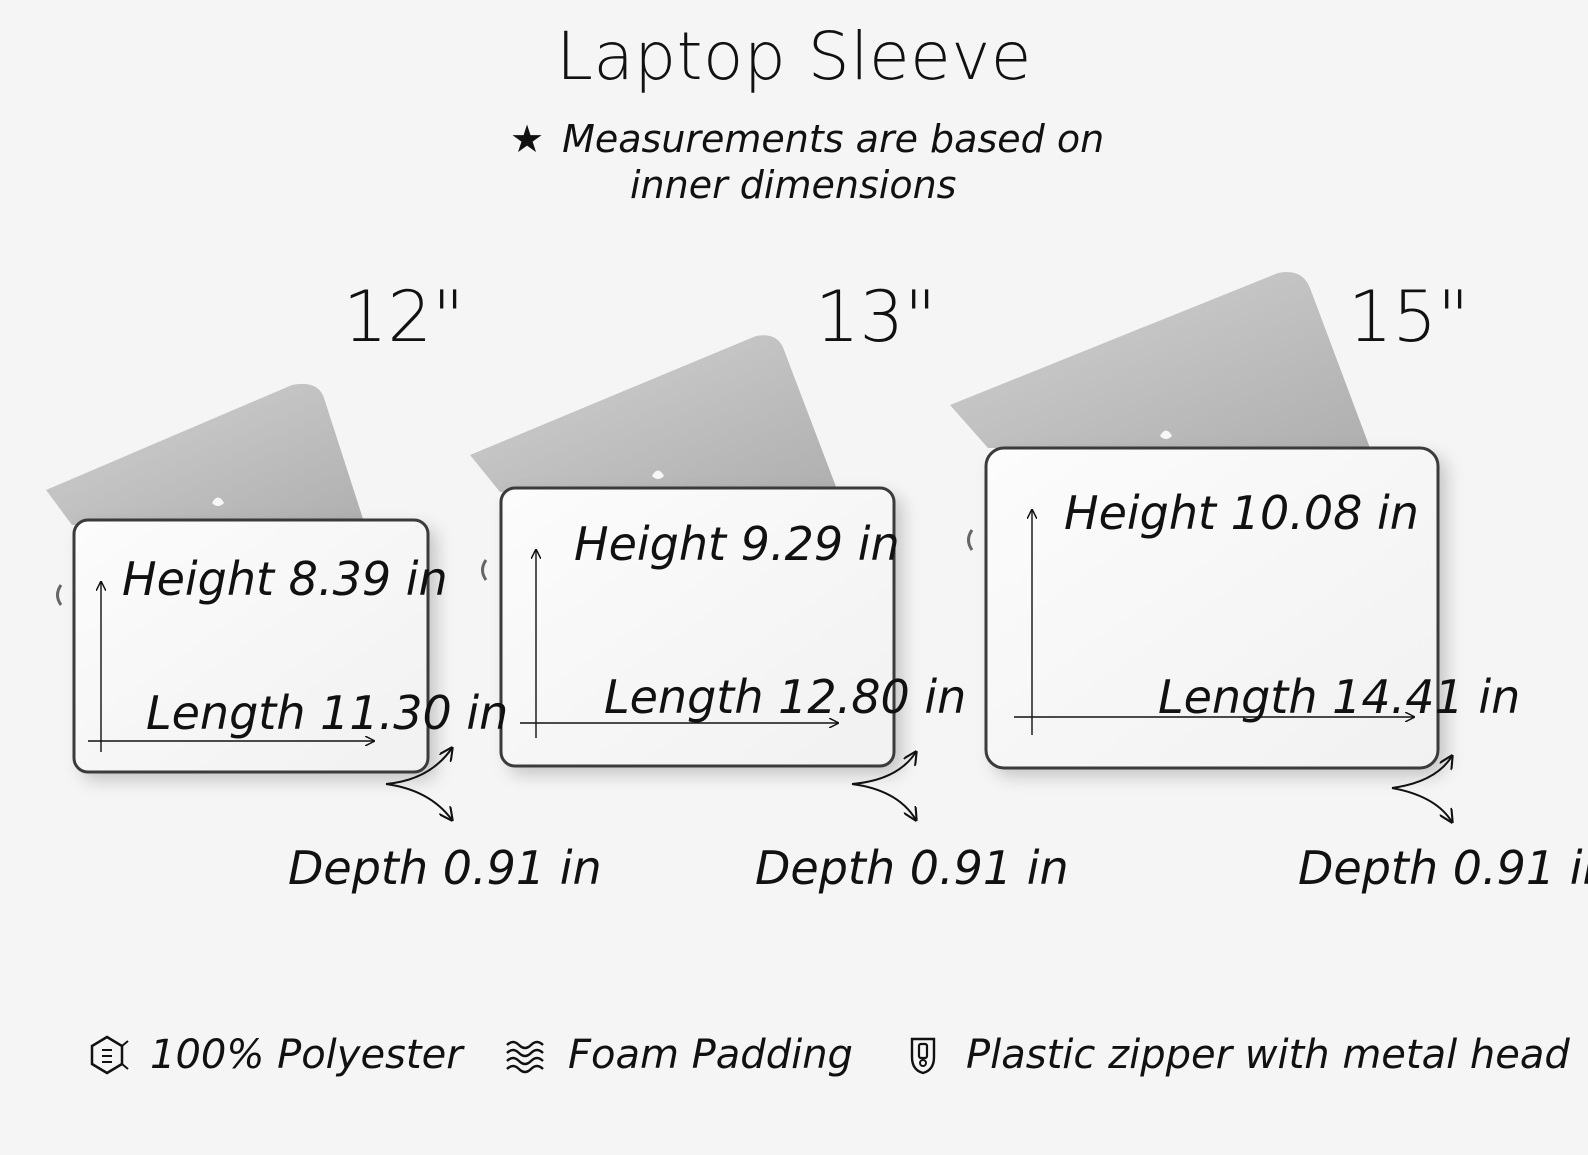  Describe the element at coordinates (658, 474) in the screenshot. I see `laptop-13-logo` at that location.